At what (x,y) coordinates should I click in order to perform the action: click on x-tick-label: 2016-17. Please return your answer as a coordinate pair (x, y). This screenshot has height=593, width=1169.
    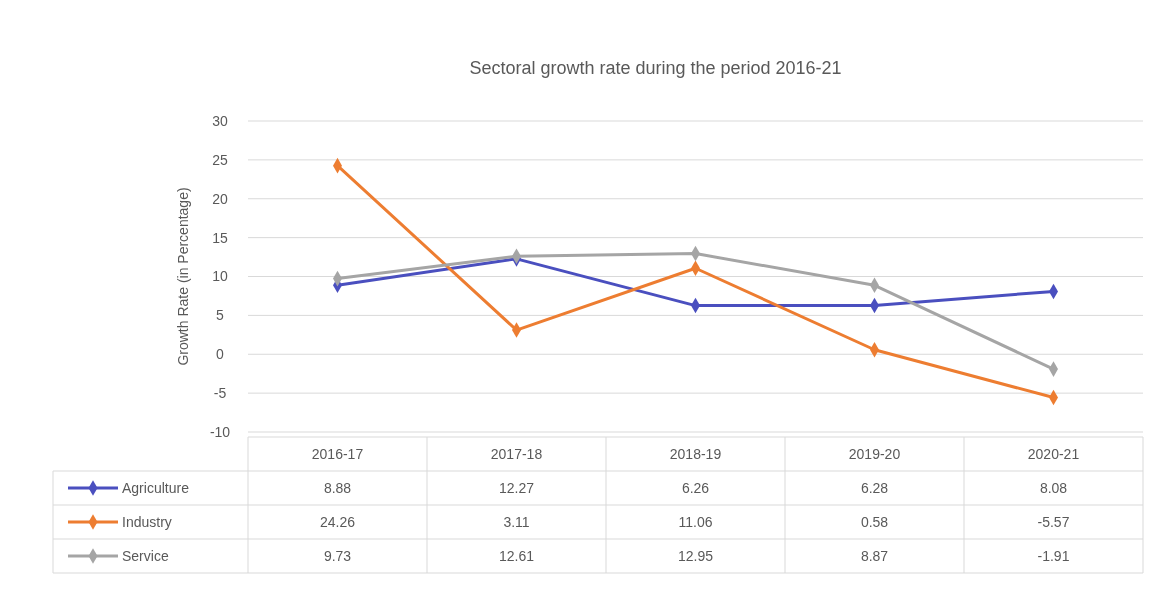
    Looking at the image, I should click on (337, 453).